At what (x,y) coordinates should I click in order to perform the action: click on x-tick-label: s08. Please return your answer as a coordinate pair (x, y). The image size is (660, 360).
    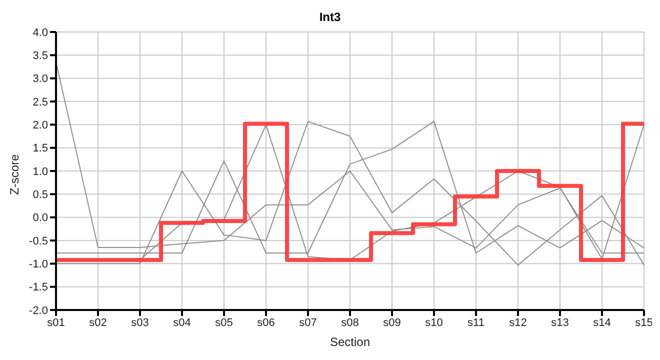
    Looking at the image, I should click on (350, 322).